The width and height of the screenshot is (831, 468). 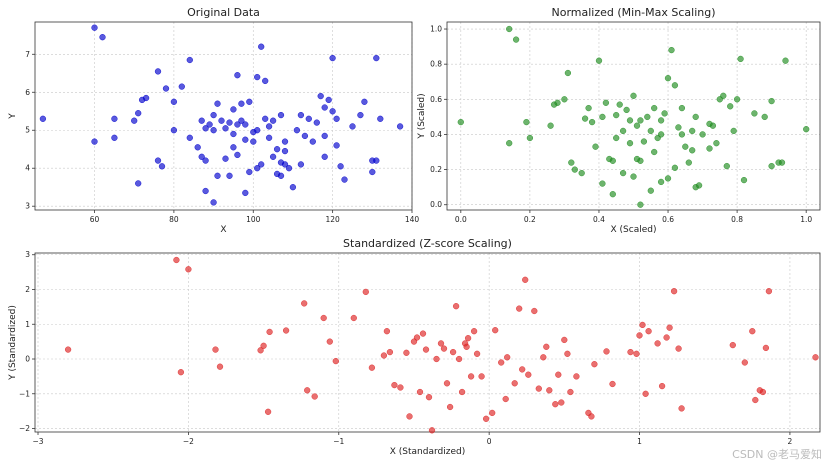 What do you see at coordinates (599, 219) in the screenshot?
I see `x-tick-label: 0.4` at bounding box center [599, 219].